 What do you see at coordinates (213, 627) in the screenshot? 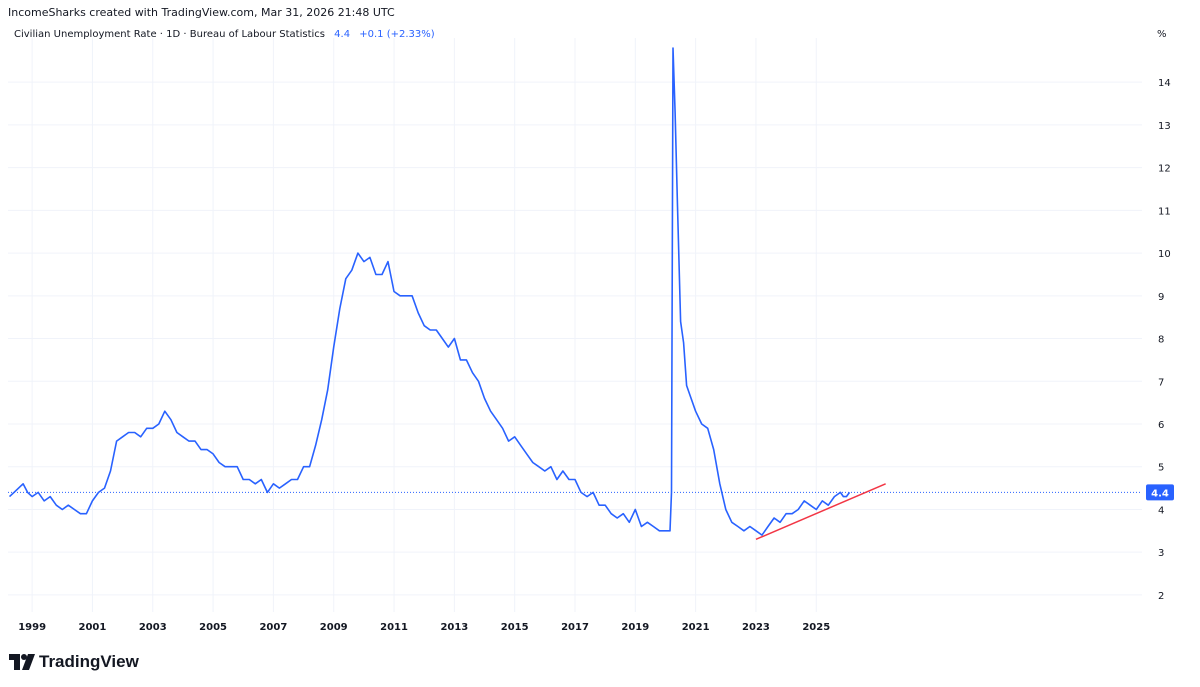
I see `x-tick-label: 2005` at bounding box center [213, 627].